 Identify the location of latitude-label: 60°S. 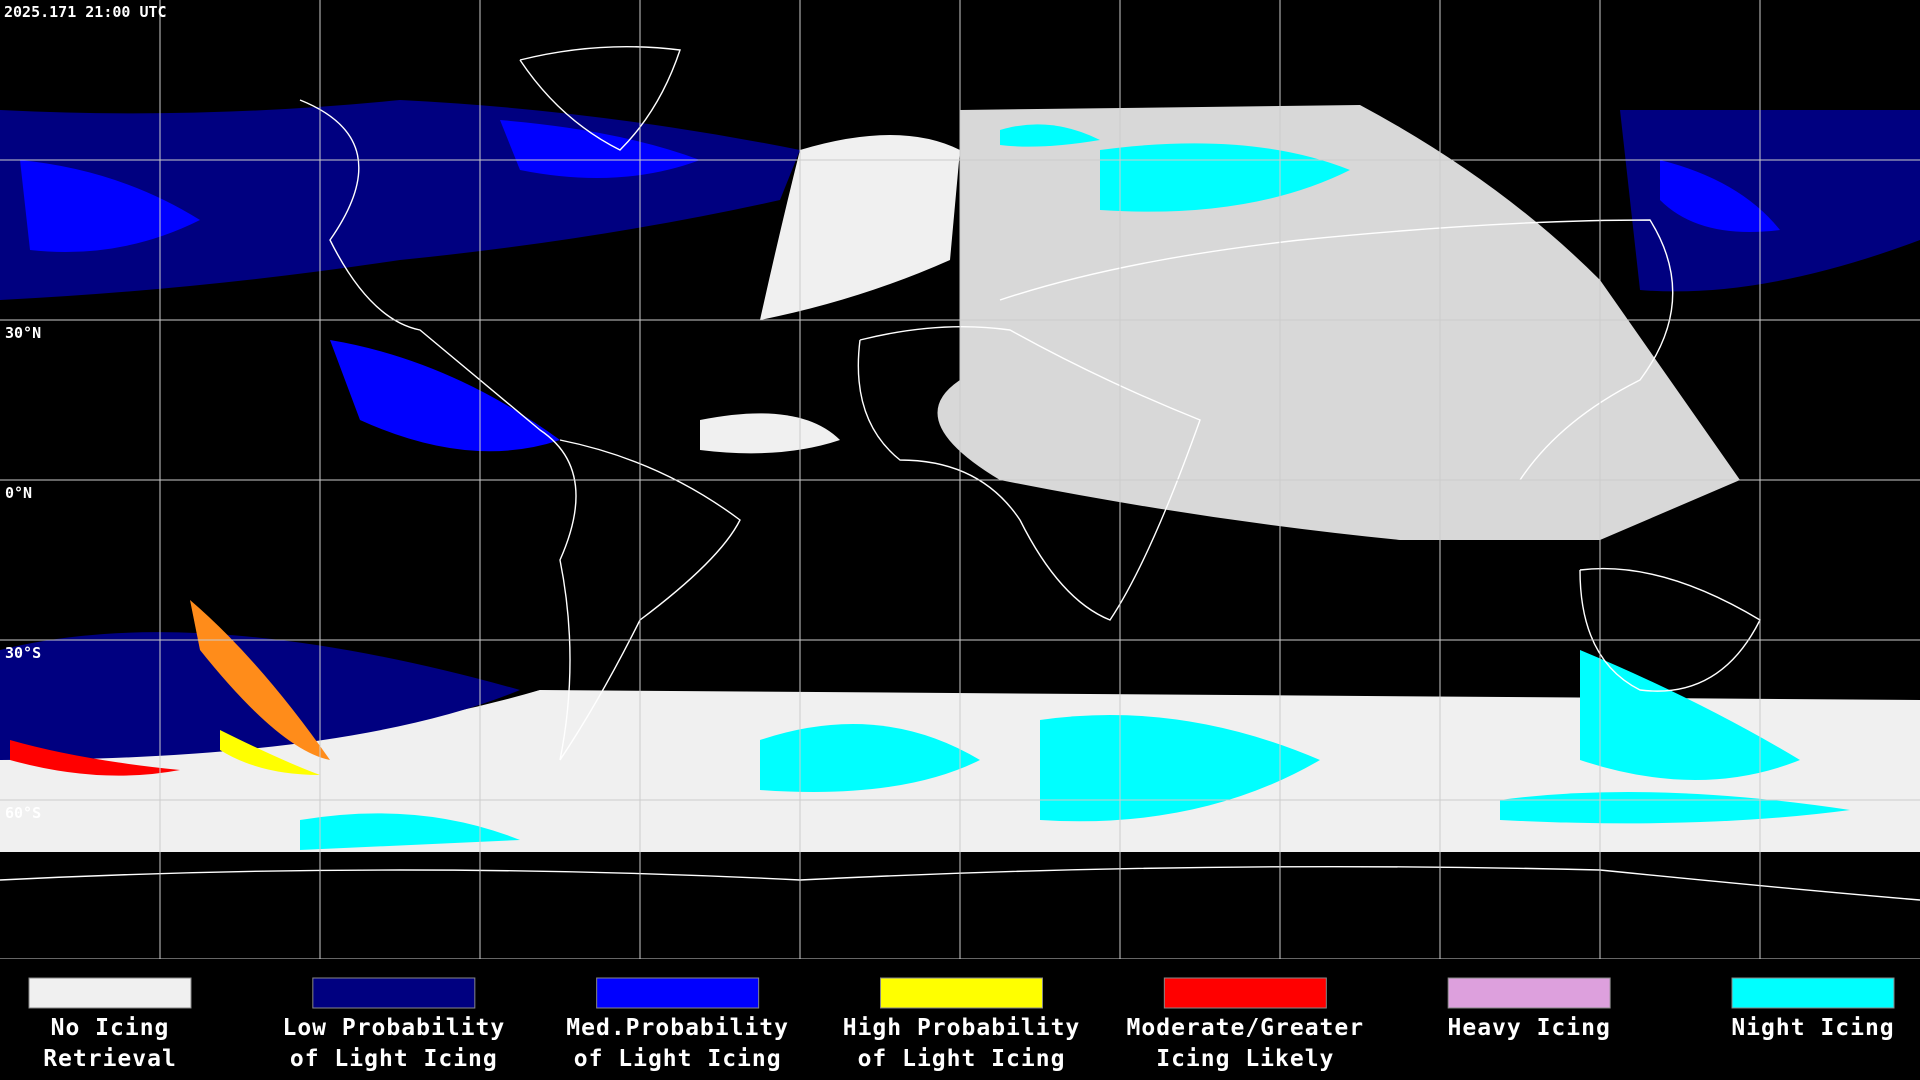
(23, 813).